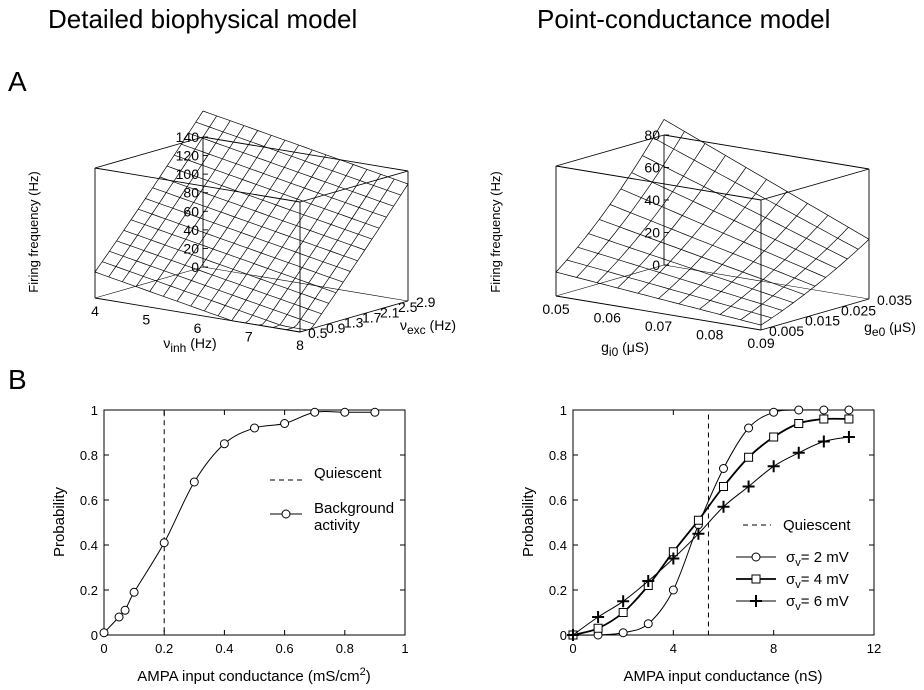 Image resolution: width=924 pixels, height=690 pixels. I want to click on legend-label: σv= 2 mV, so click(817, 559).